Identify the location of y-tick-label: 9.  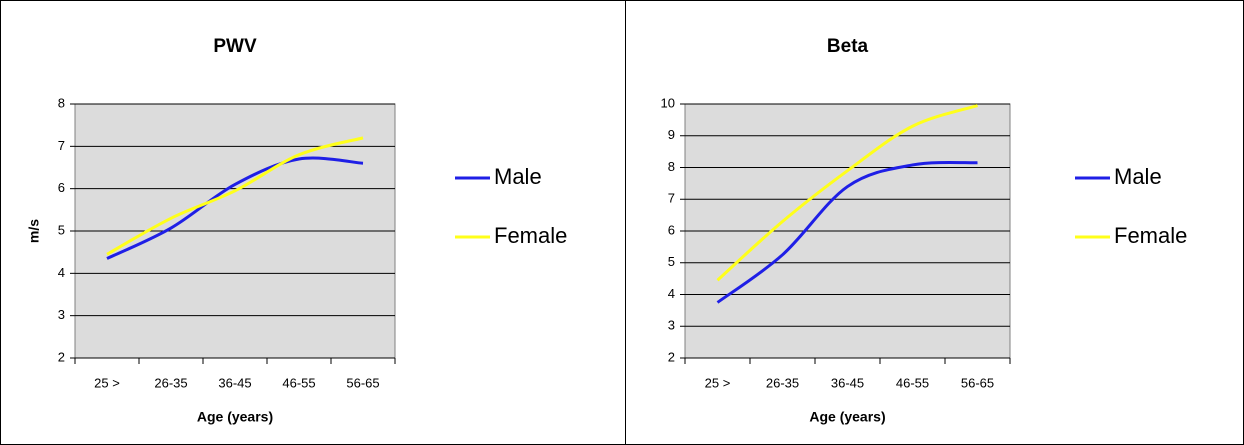
(671, 134).